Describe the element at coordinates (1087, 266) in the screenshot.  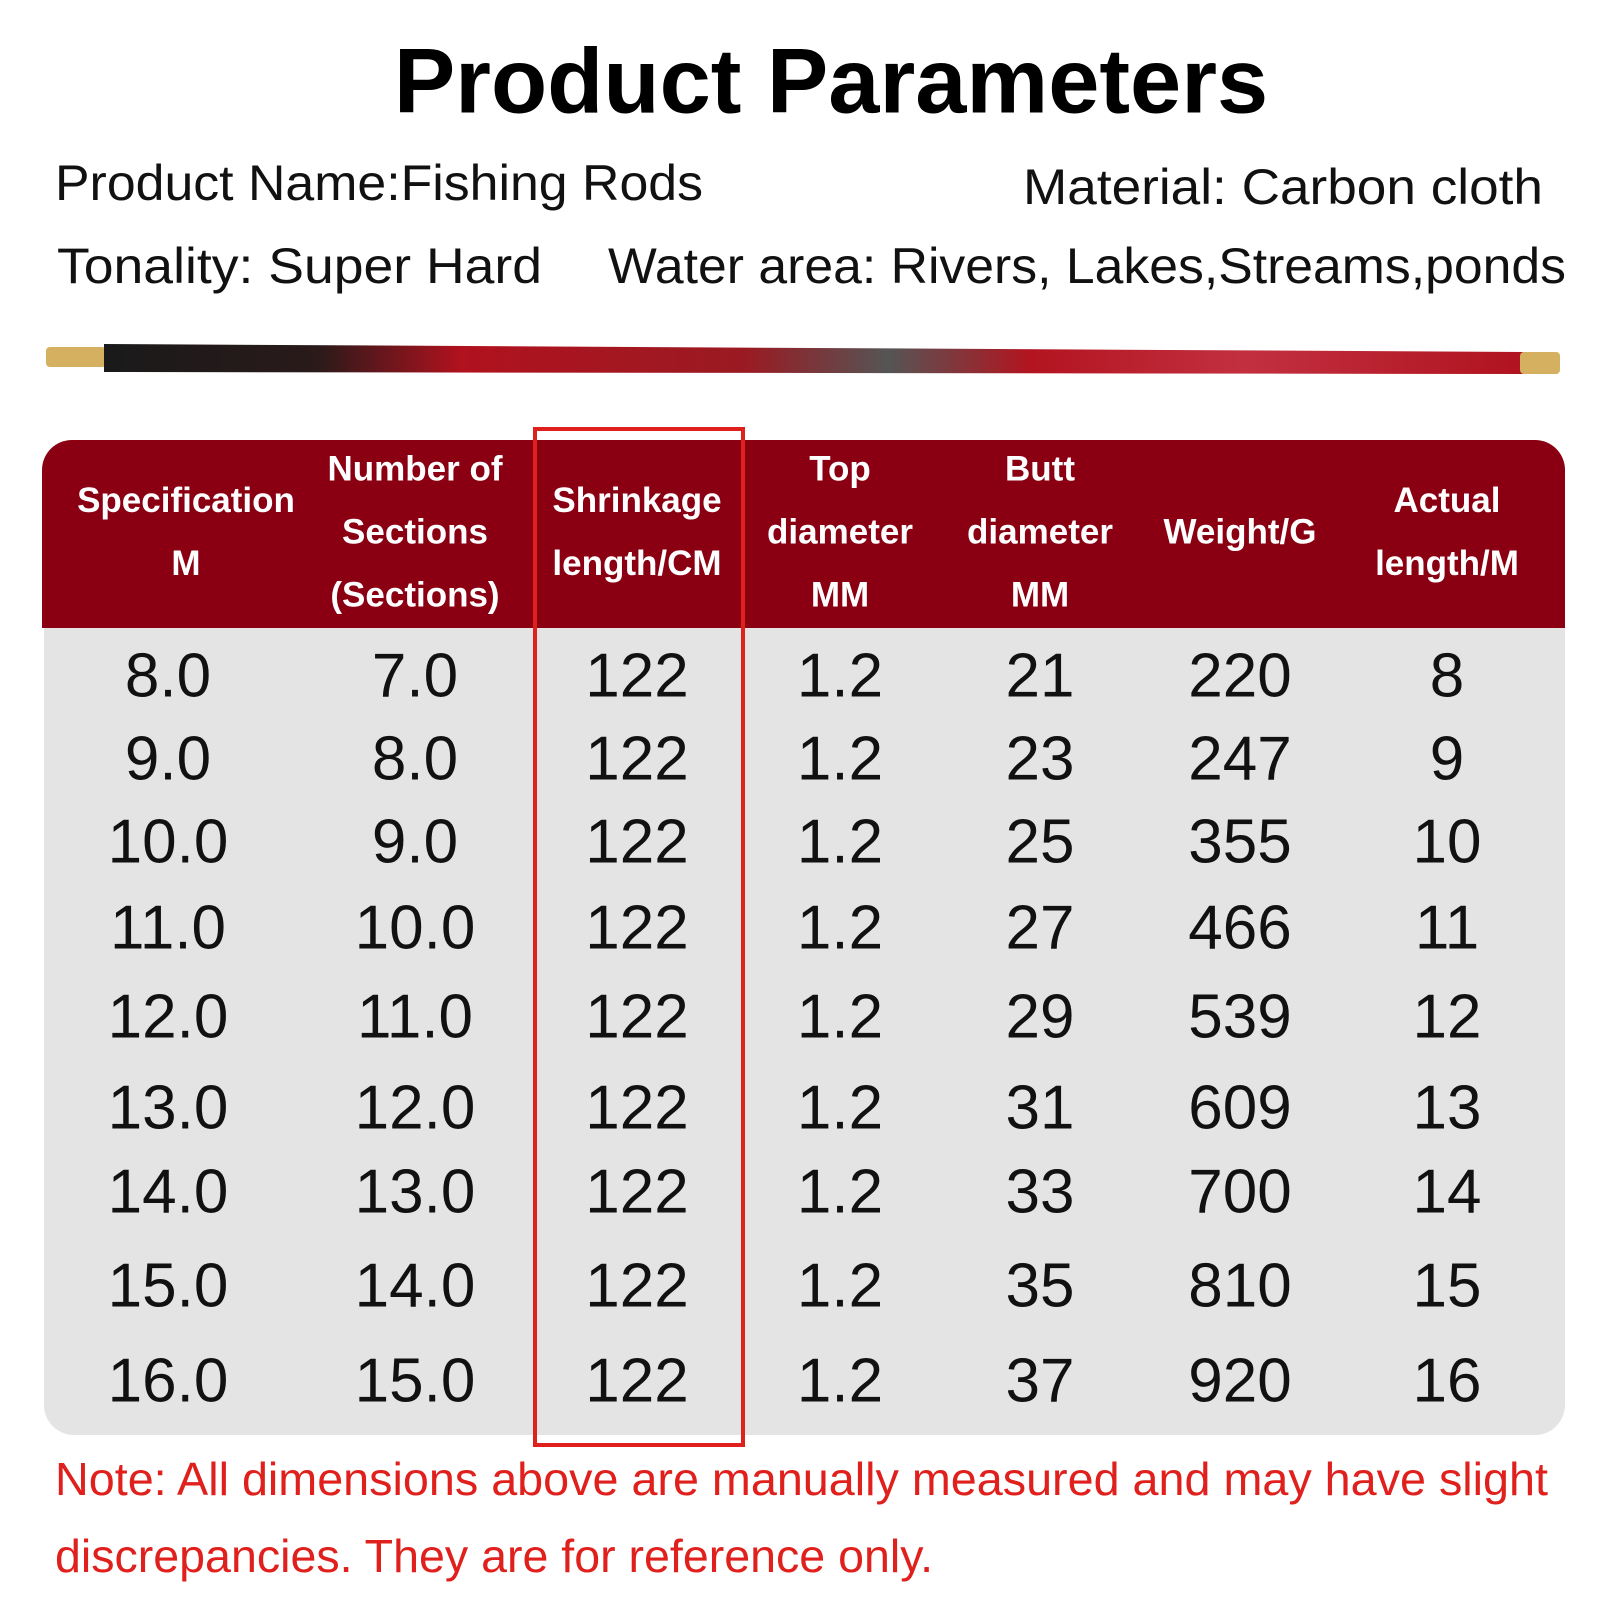
I see `water-area: Water area: Rivers, Lakes,Streams,ponds` at that location.